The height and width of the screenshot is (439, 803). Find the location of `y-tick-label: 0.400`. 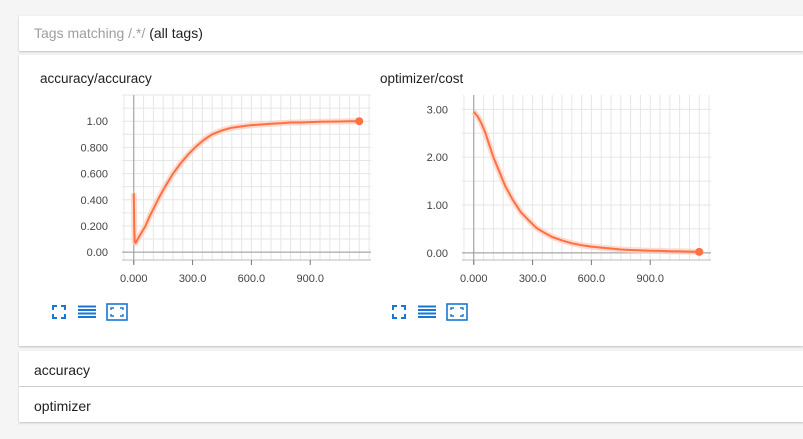

y-tick-label: 0.400 is located at coordinates (94, 201).